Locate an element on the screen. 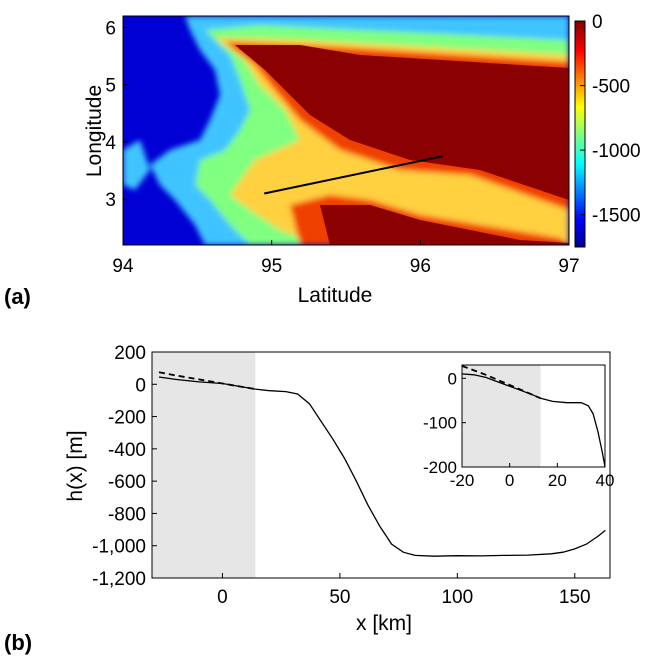  inset-x-tick-label: 40 is located at coordinates (605, 480).